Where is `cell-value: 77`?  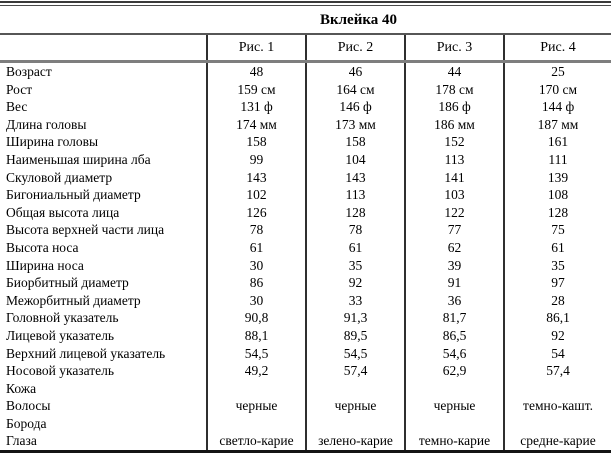
cell-value: 77 is located at coordinates (453, 230).